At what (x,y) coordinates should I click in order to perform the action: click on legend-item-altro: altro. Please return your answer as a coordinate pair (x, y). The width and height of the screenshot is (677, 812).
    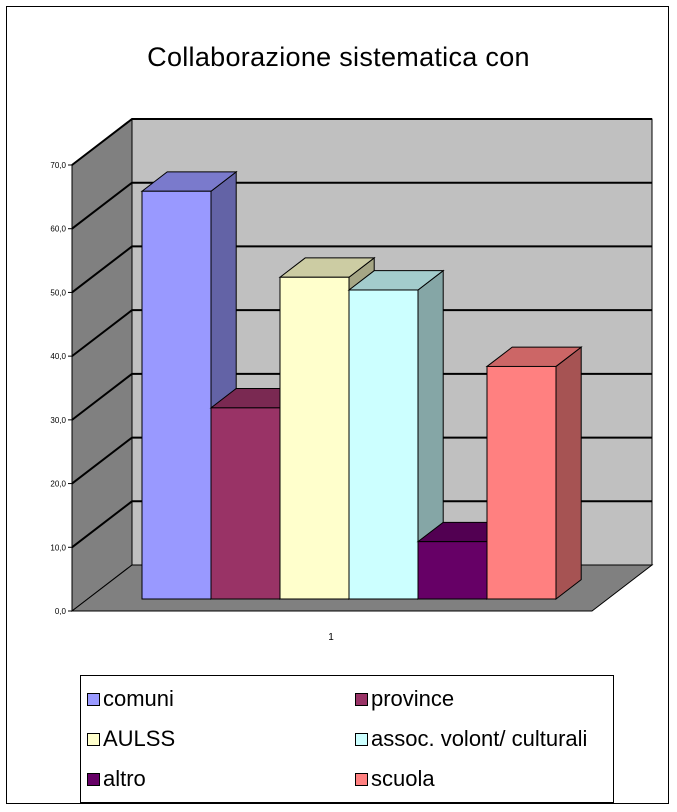
    Looking at the image, I should click on (116, 779).